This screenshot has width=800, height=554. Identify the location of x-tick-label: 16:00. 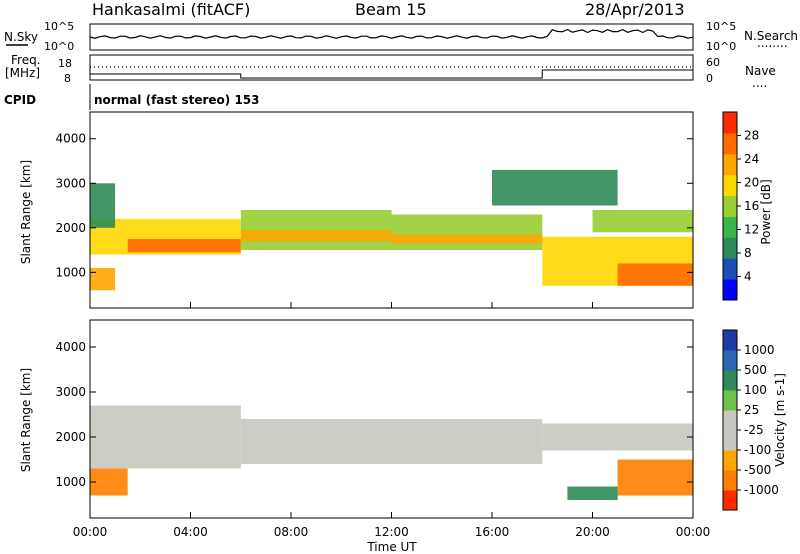
(492, 532).